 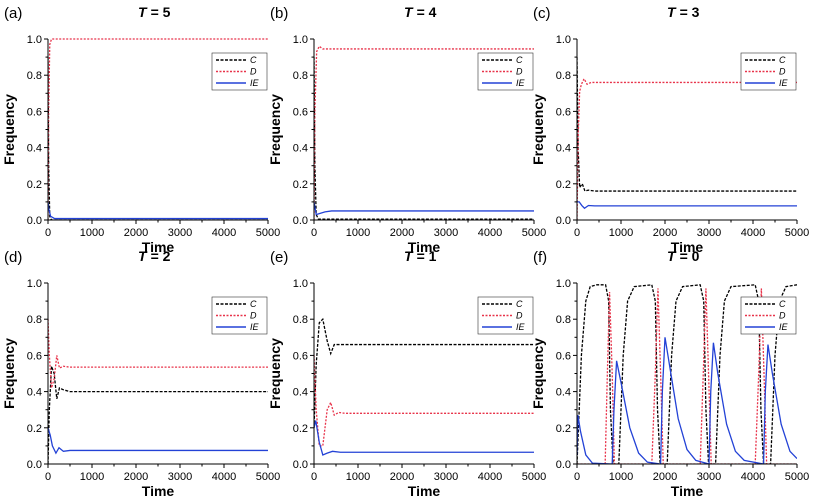 I want to click on panel-label: (b), so click(x=279, y=13).